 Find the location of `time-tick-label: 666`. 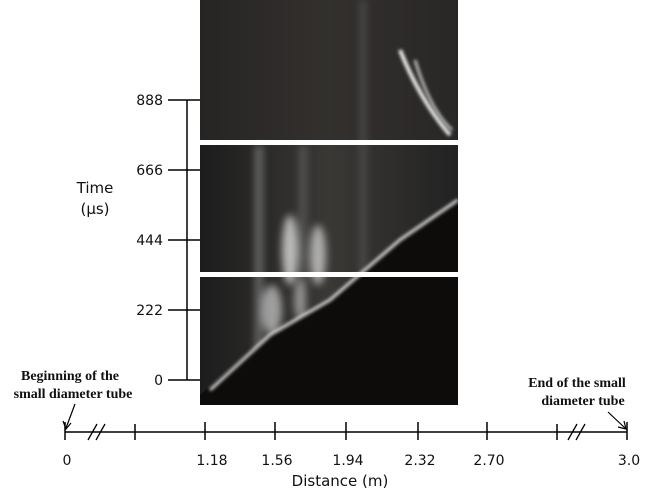

time-tick-label: 666 is located at coordinates (149, 171).